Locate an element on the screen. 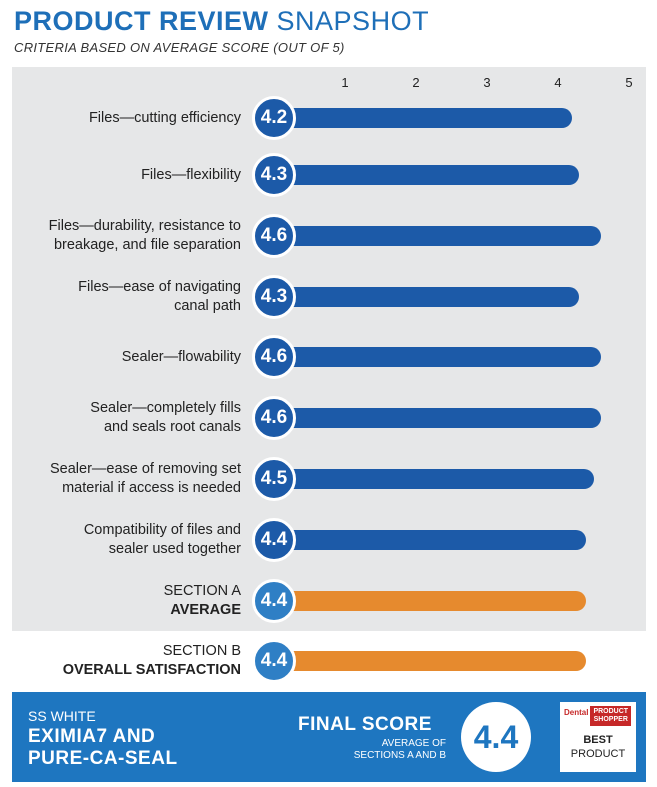 Image resolution: width=657 pixels, height=787 pixels. page-title: PRODUCT REVIEW SNAPSHOT is located at coordinates (221, 21).